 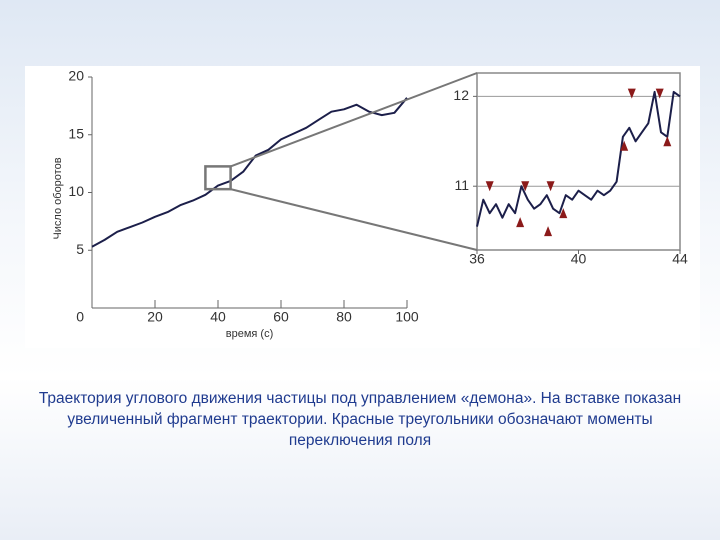 What do you see at coordinates (76, 76) in the screenshot?
I see `y-tick-label: 20` at bounding box center [76, 76].